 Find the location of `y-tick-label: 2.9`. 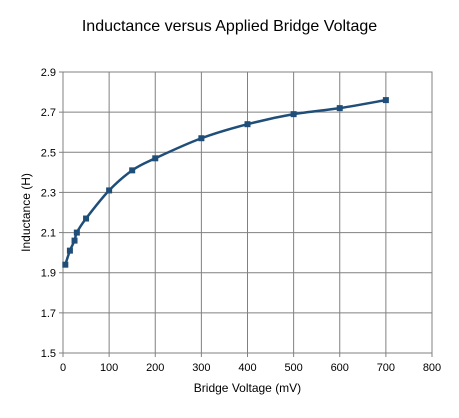

y-tick-label: 2.9 is located at coordinates (48, 73).